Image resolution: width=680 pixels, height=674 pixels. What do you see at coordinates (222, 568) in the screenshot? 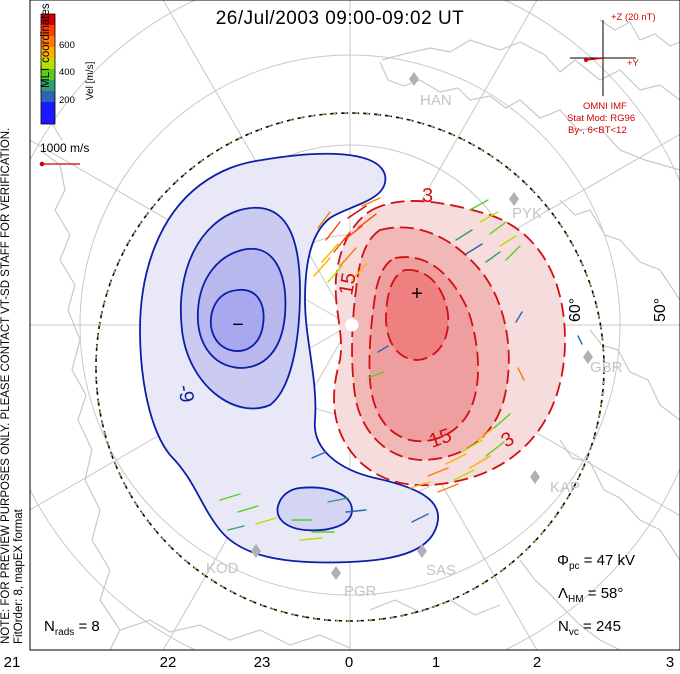
I see `station-label-kod: KOD` at bounding box center [222, 568].